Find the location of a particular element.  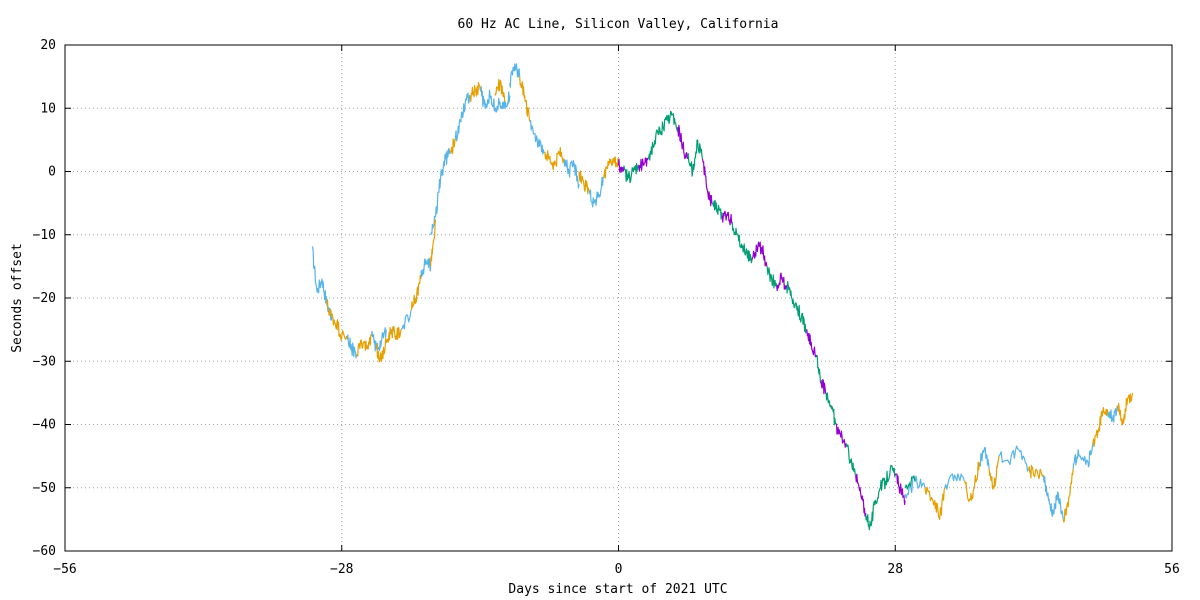

x-tick-label: 0 is located at coordinates (619, 569).